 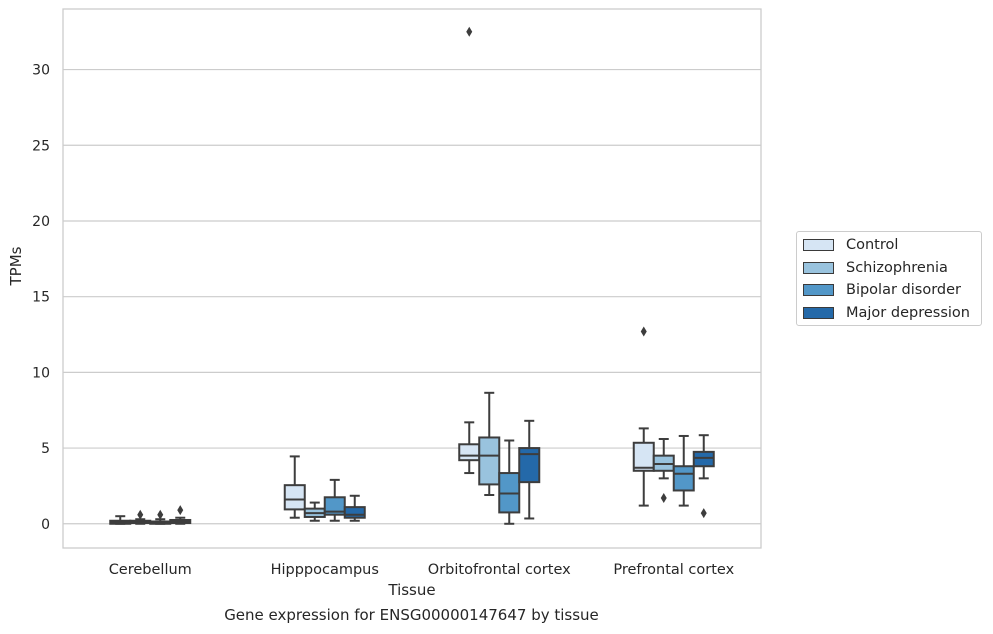 I want to click on y-tick-labels: 0 5 10 15 20 25 30, so click(x=41, y=298).